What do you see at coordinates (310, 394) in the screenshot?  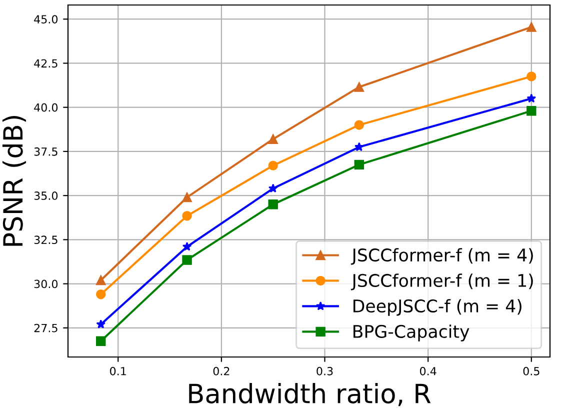 I see `x-axis-title: Bandwidth ratio, R` at bounding box center [310, 394].